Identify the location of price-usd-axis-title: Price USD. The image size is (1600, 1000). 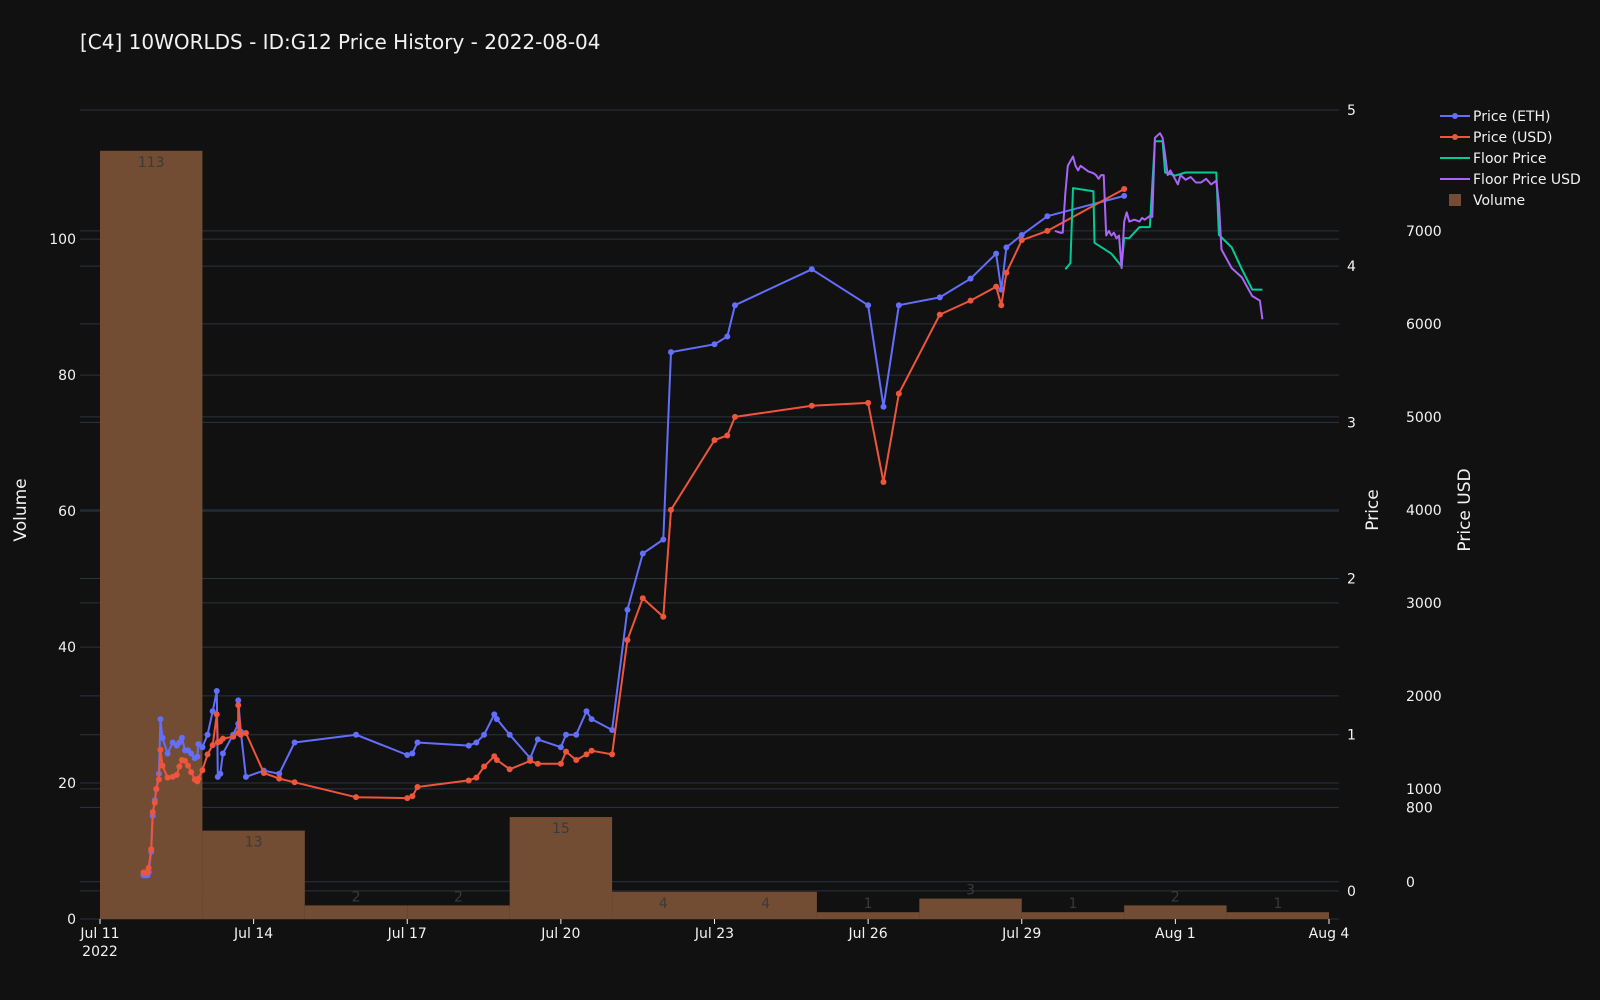
(1465, 509).